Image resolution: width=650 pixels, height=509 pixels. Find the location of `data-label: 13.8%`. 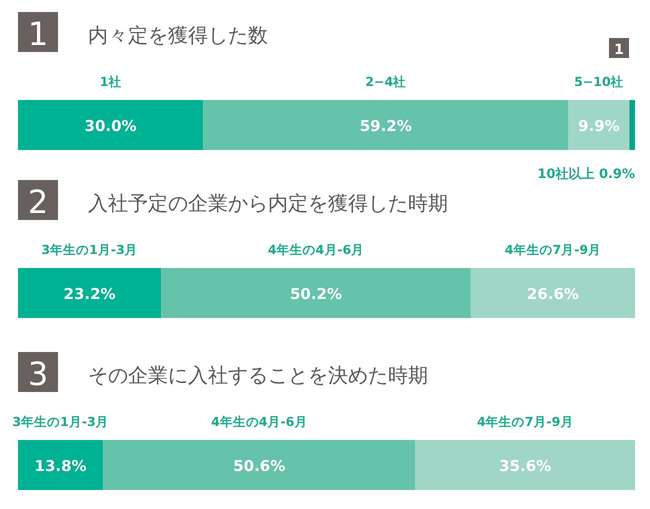

data-label: 13.8% is located at coordinates (60, 466).